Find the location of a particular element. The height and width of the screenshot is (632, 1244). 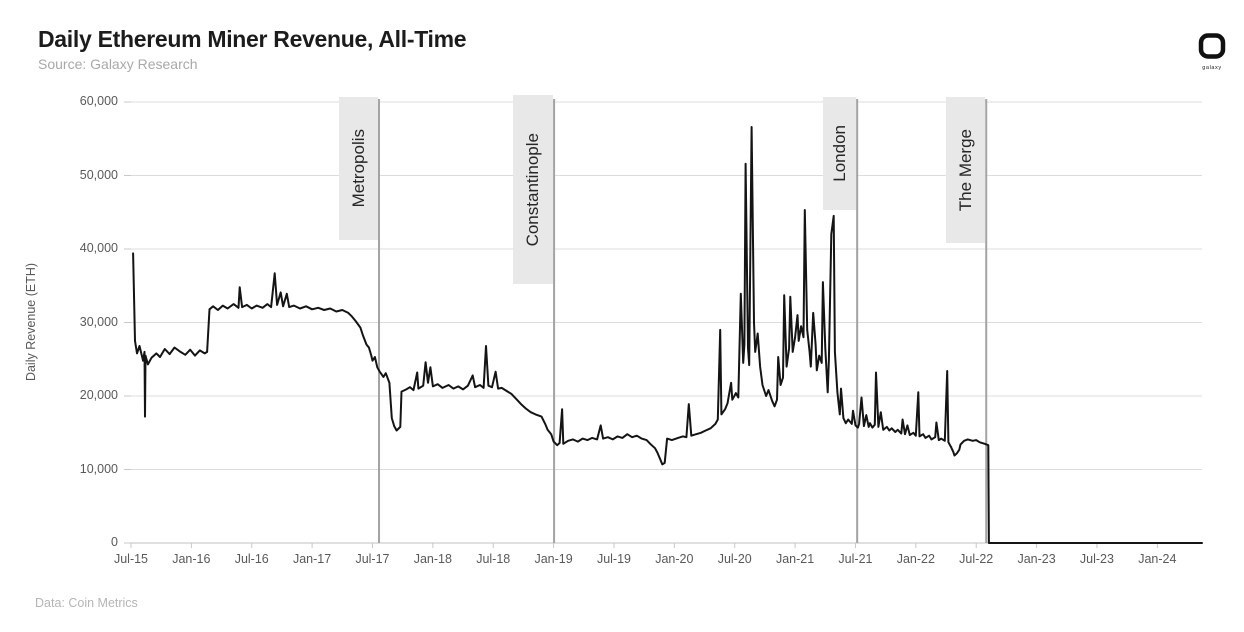

y-tick-label: 0 is located at coordinates (114, 542).